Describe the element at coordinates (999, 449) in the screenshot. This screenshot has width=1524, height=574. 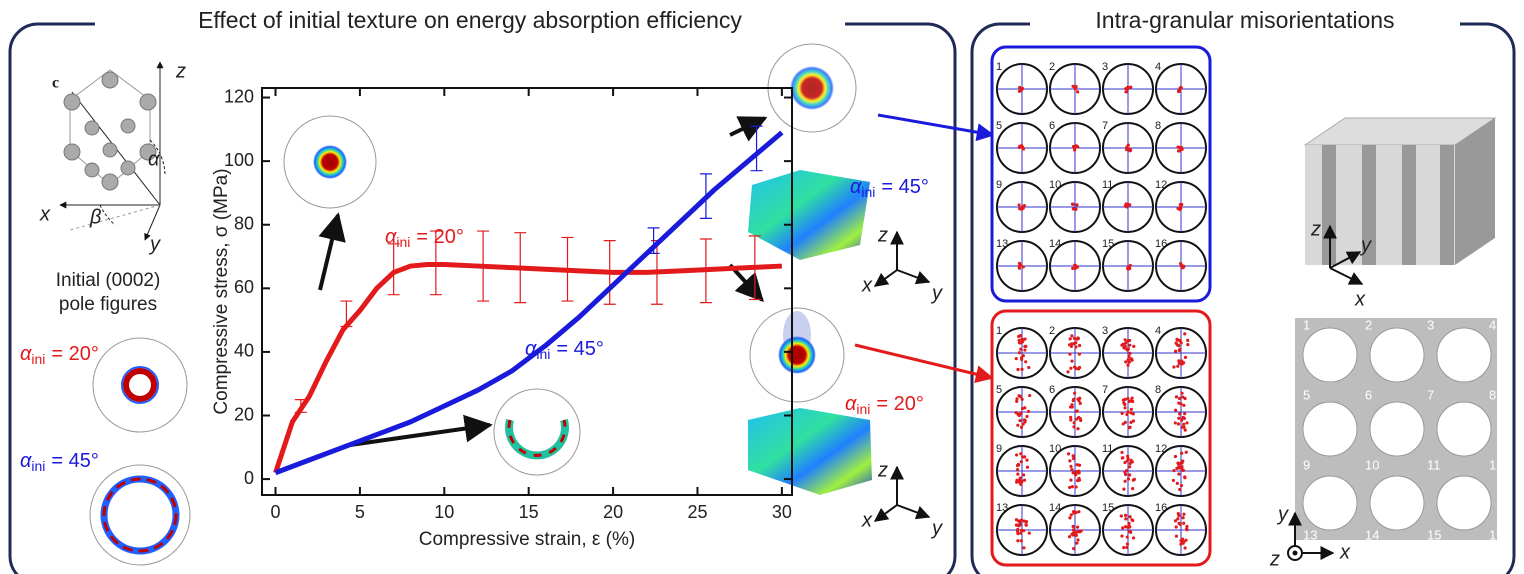
I see `figure-index: 9` at that location.